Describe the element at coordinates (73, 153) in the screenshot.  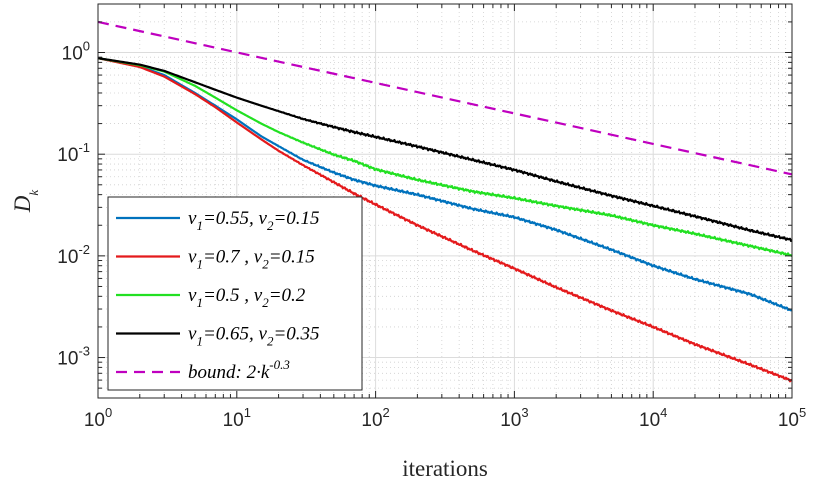
I see `y-tick-label: 10⁻¹` at that location.